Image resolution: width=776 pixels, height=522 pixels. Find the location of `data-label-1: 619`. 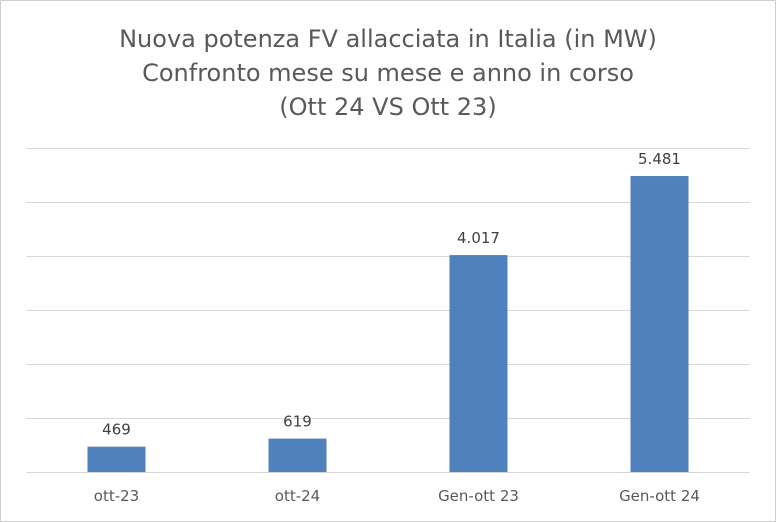

data-label-1: 619 is located at coordinates (297, 422).